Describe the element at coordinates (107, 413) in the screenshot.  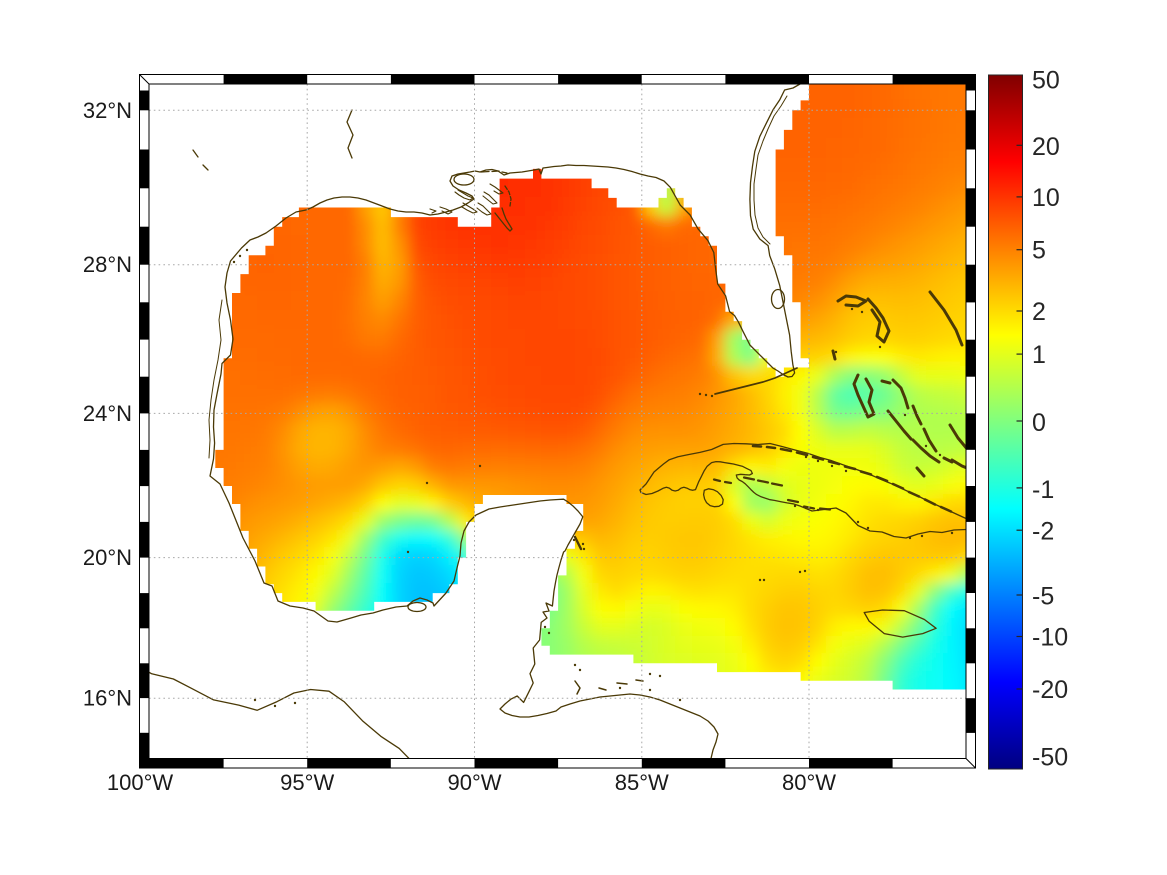
I see `svg-text: 24°N` at that location.